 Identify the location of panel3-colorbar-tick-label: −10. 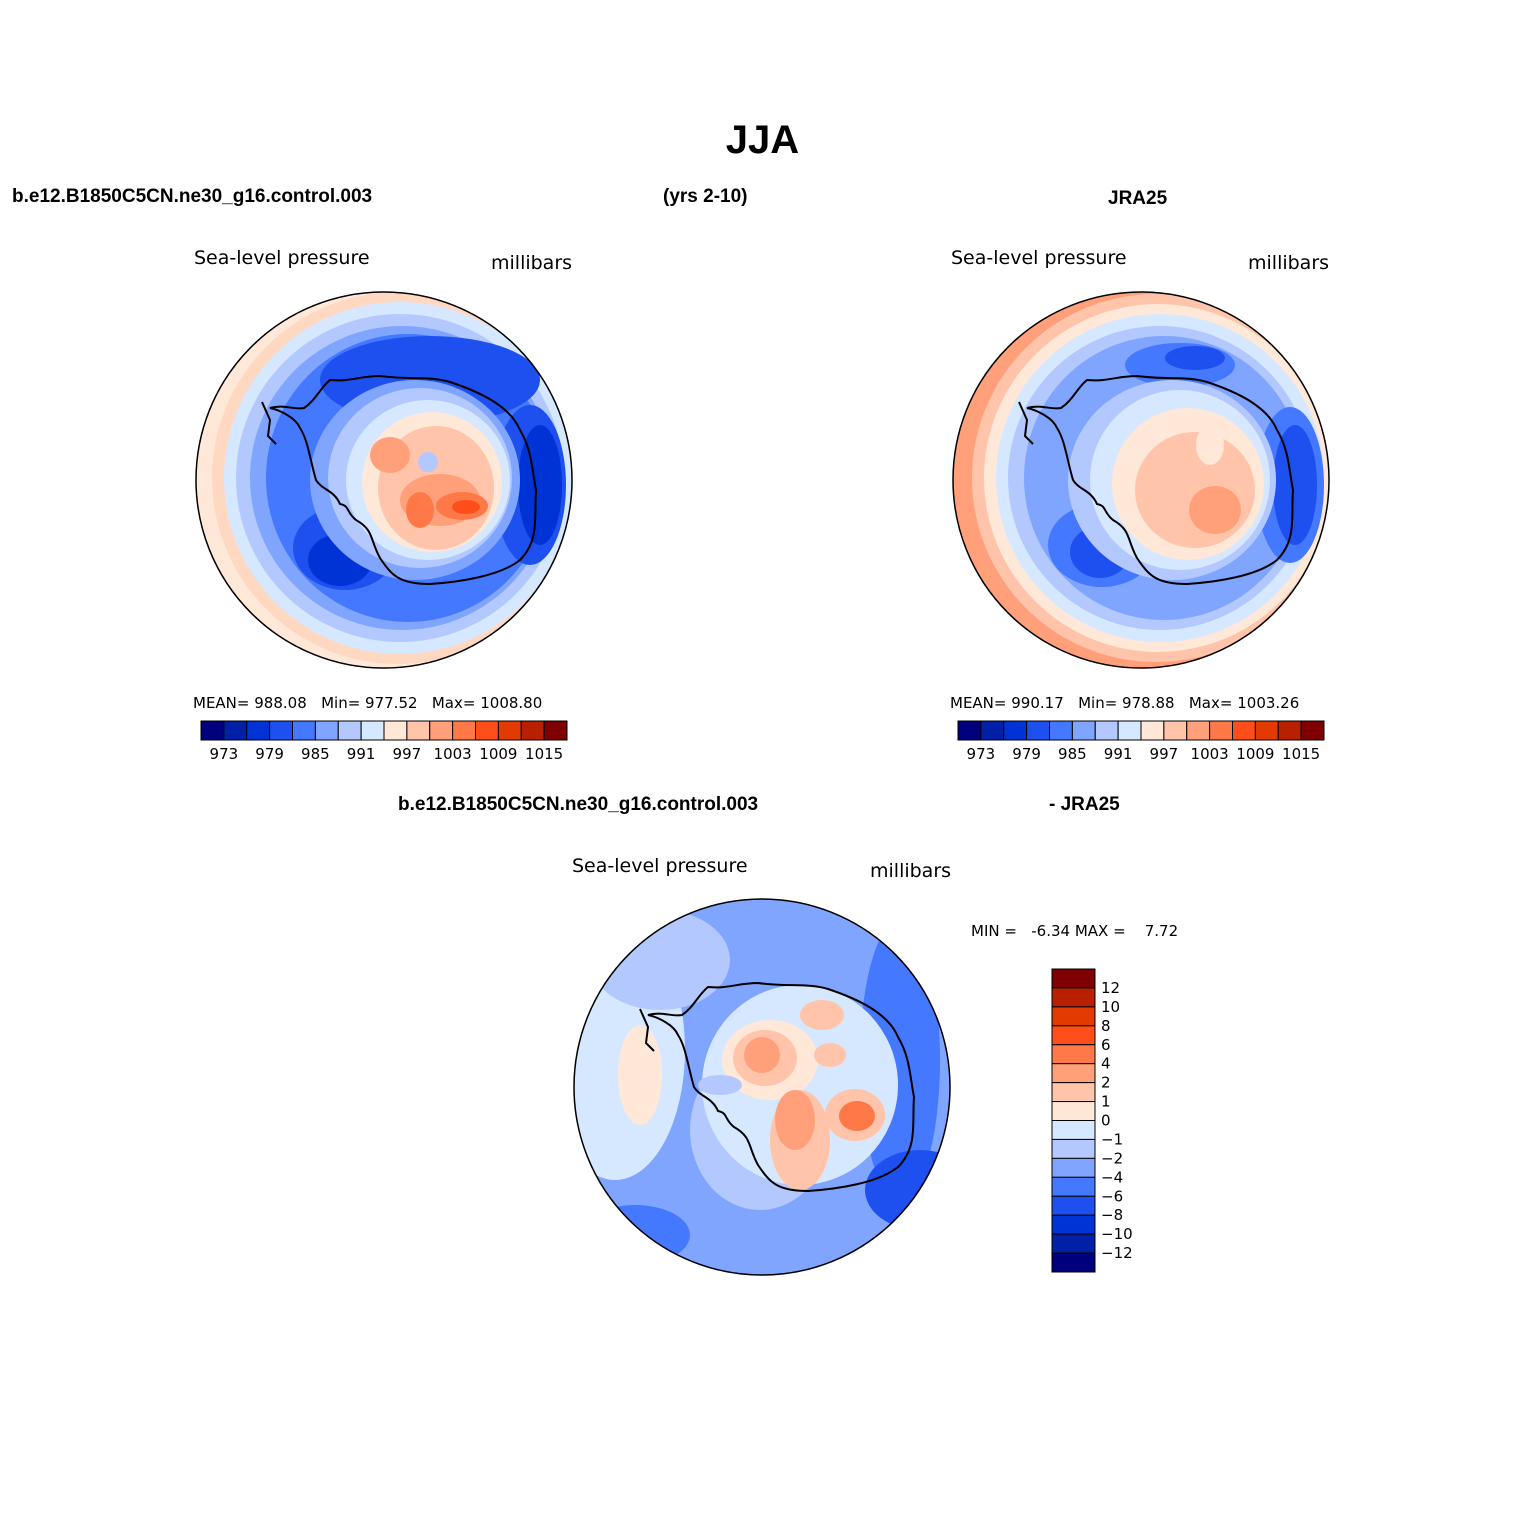
(1117, 1234).